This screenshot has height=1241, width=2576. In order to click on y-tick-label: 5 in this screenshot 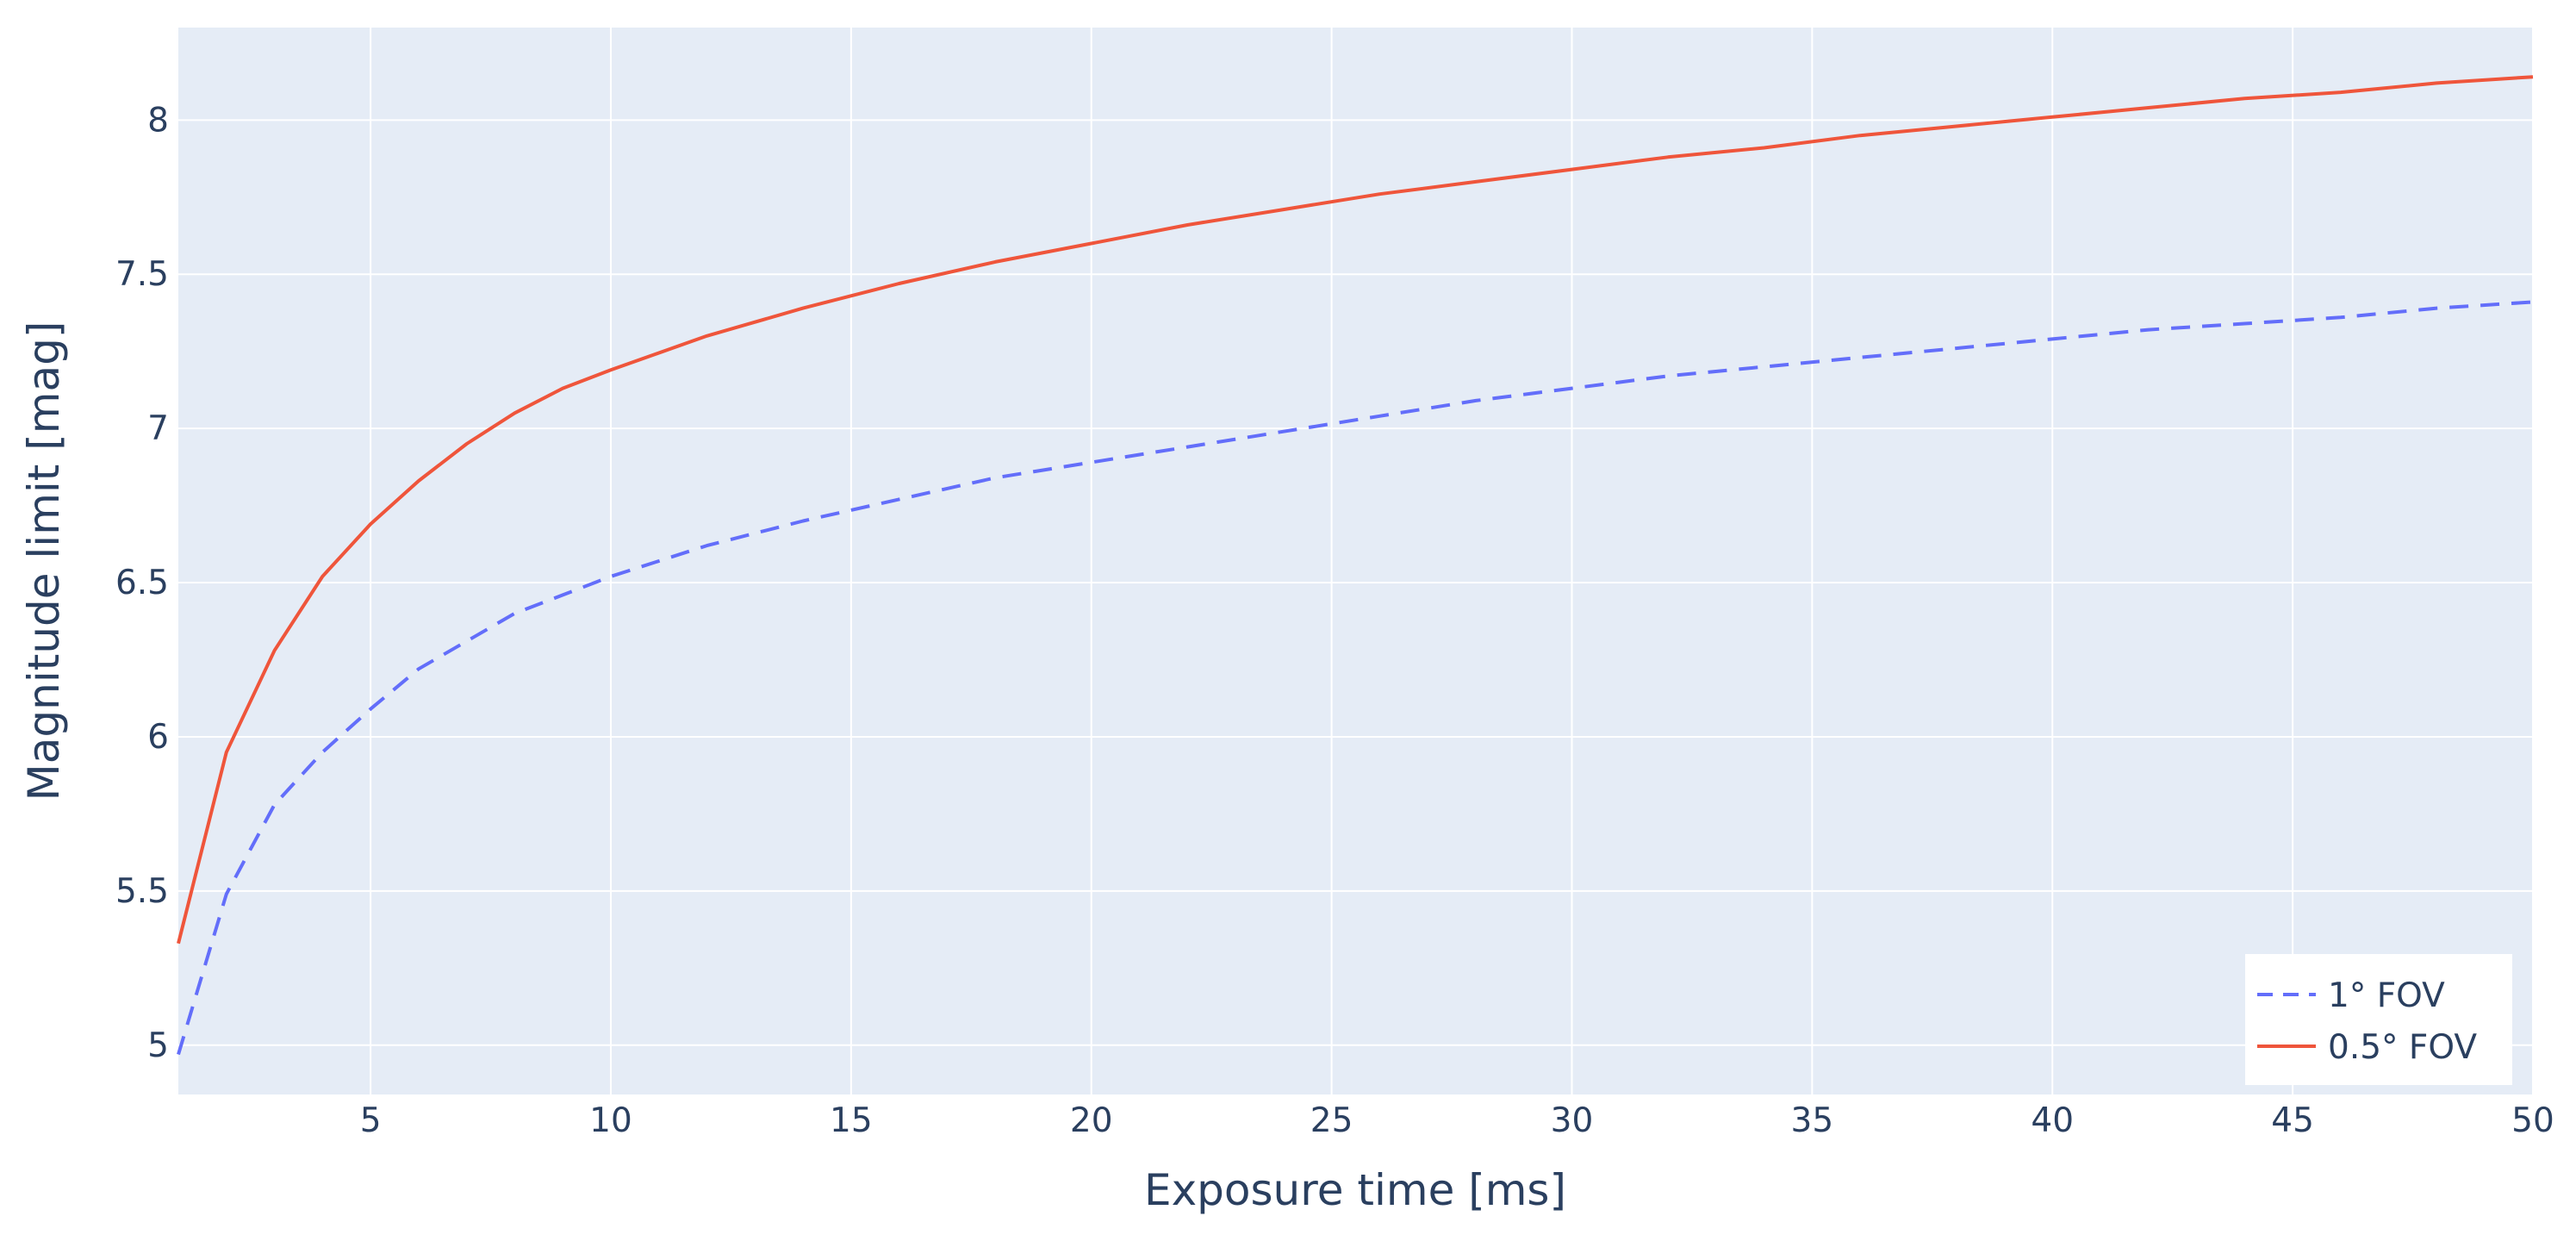, I will do `click(158, 1046)`.